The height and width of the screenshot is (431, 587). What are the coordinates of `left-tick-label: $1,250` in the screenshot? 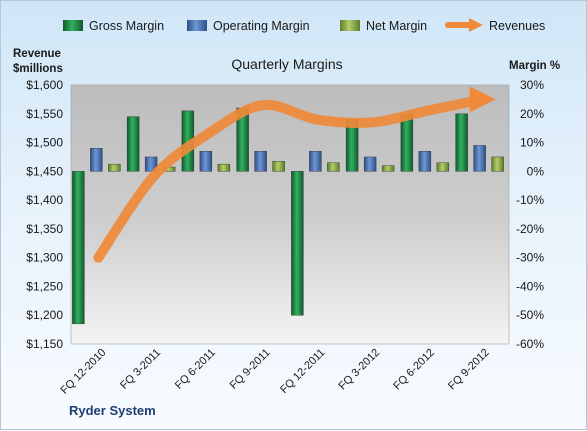 It's located at (44, 286).